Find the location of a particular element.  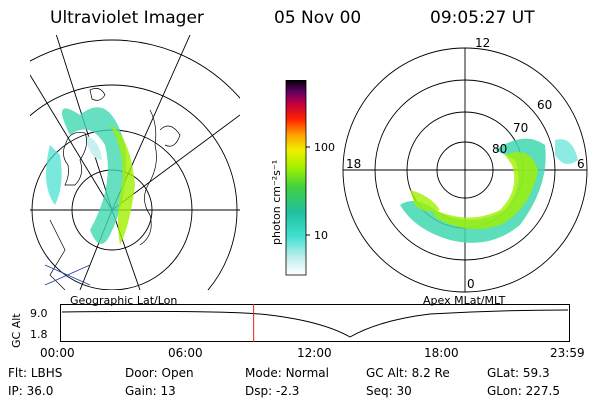

mode-label: Mode: is located at coordinates (263, 373).